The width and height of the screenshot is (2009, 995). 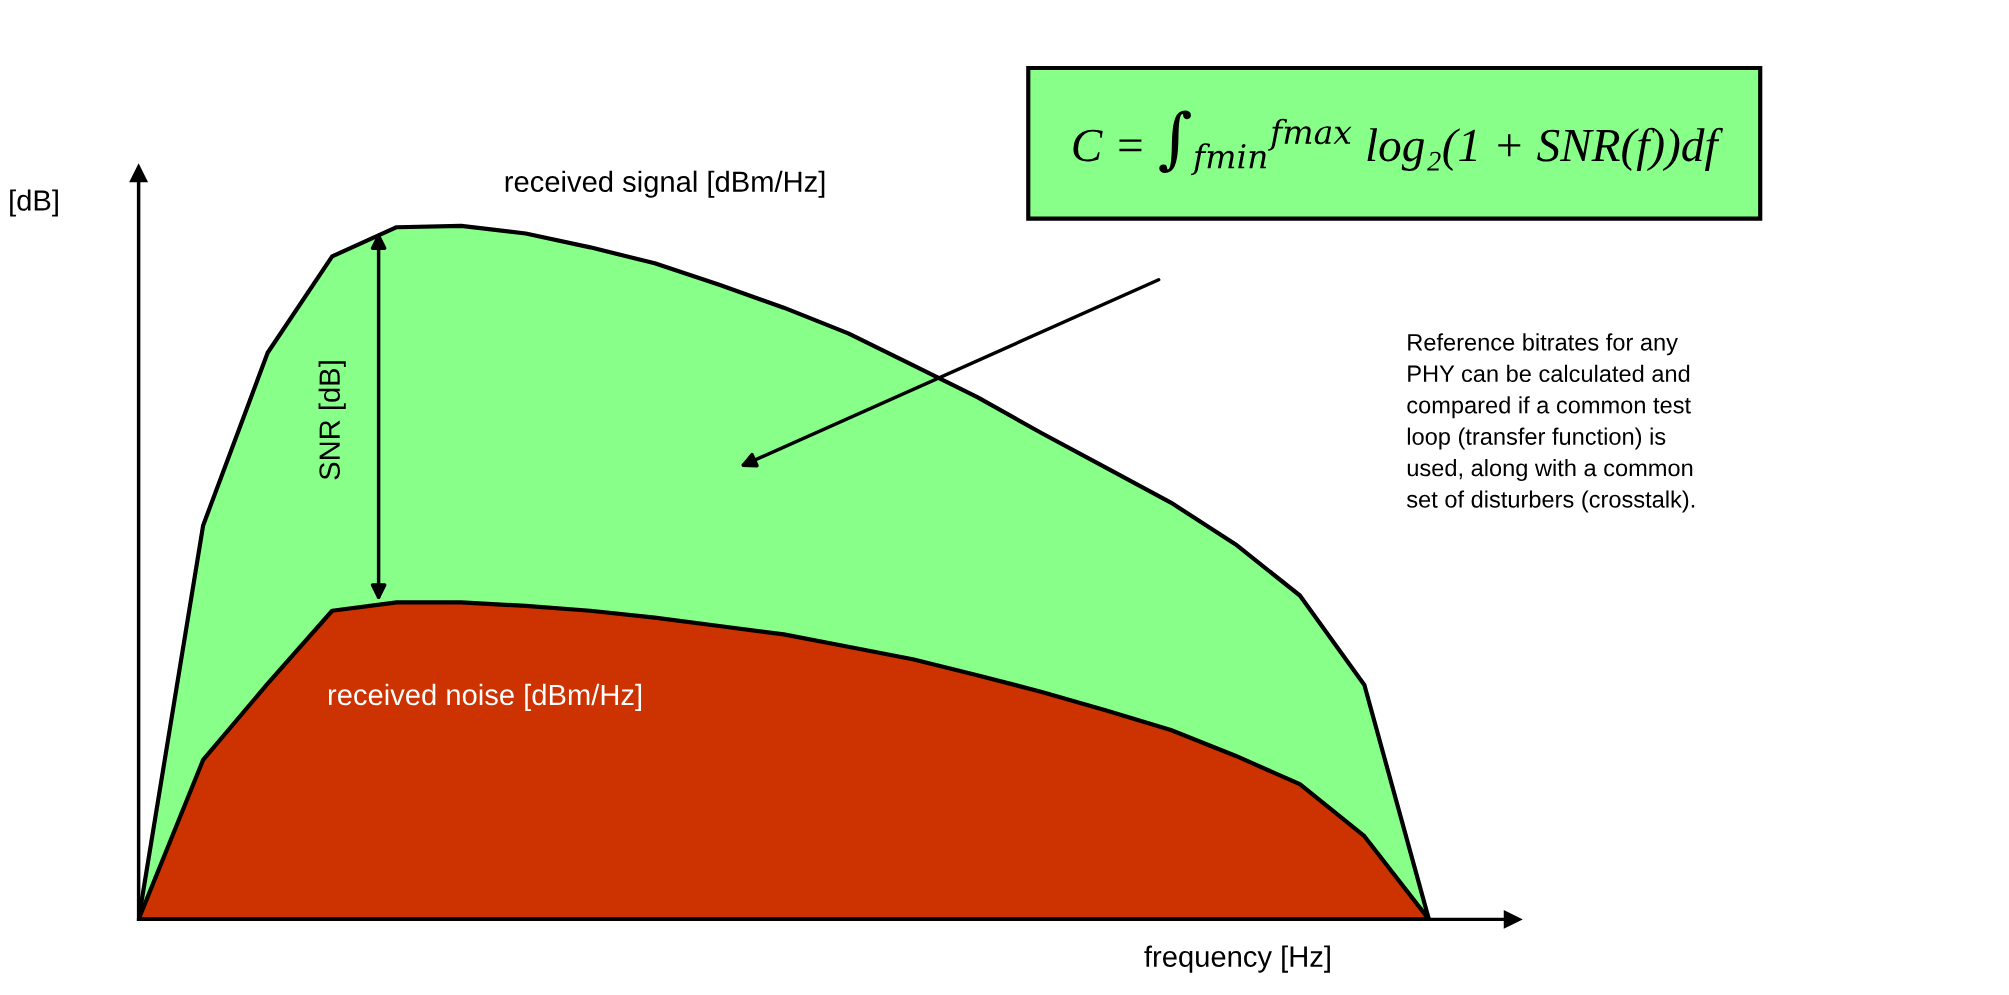 I want to click on x-axis-title: frequency [Hz], so click(x=1237, y=959).